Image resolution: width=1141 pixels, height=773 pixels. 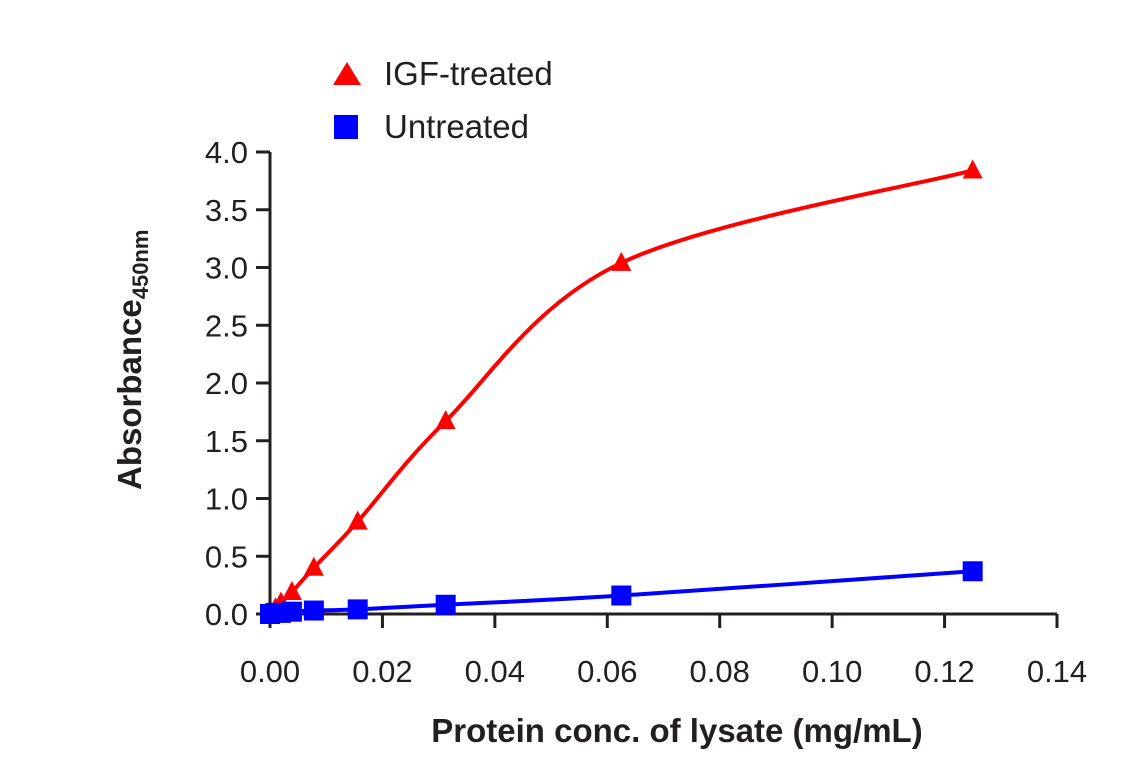 What do you see at coordinates (226, 152) in the screenshot?
I see `y-tick-label: 4.0` at bounding box center [226, 152].